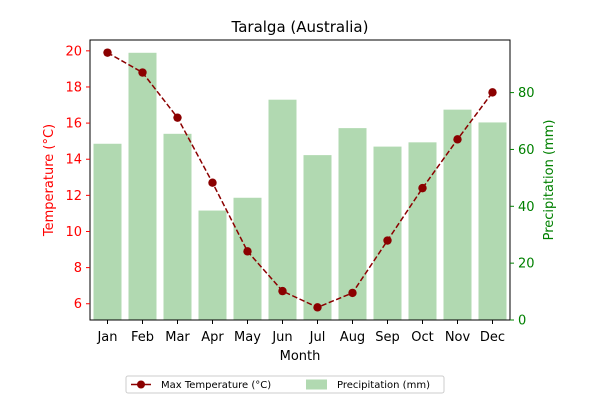 The image size is (600, 400). Describe the element at coordinates (526, 264) in the screenshot. I see `y-right-tick-label: 20` at that location.